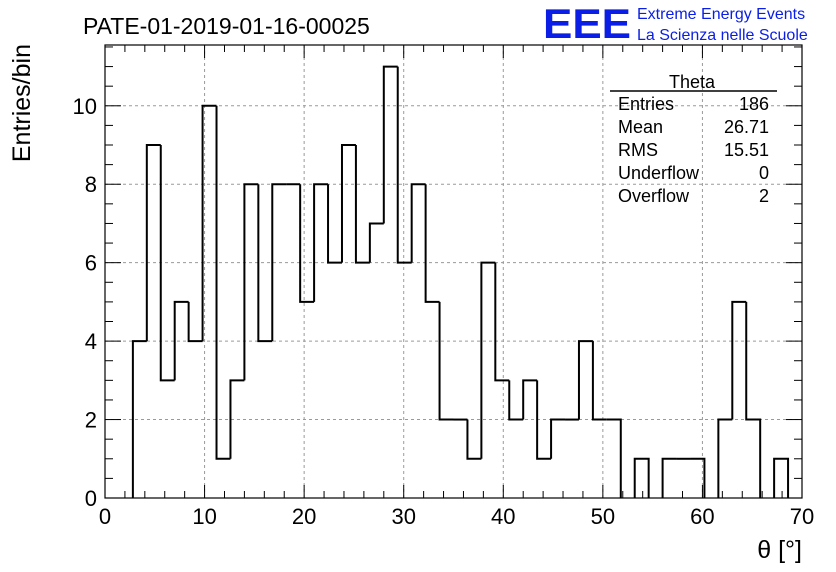 This screenshot has height=572, width=836. What do you see at coordinates (654, 196) in the screenshot?
I see `stats-label-overflow: Overflow` at bounding box center [654, 196].